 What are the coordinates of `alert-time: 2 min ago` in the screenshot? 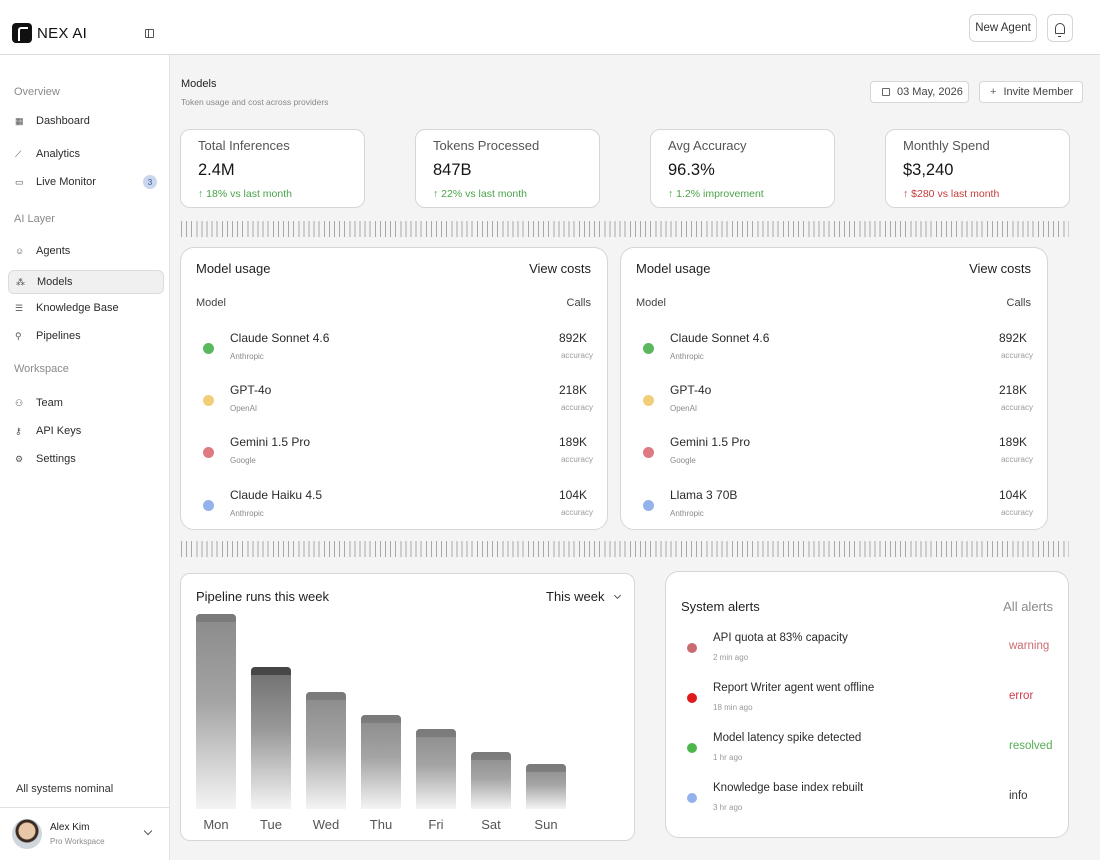 It's located at (731, 657).